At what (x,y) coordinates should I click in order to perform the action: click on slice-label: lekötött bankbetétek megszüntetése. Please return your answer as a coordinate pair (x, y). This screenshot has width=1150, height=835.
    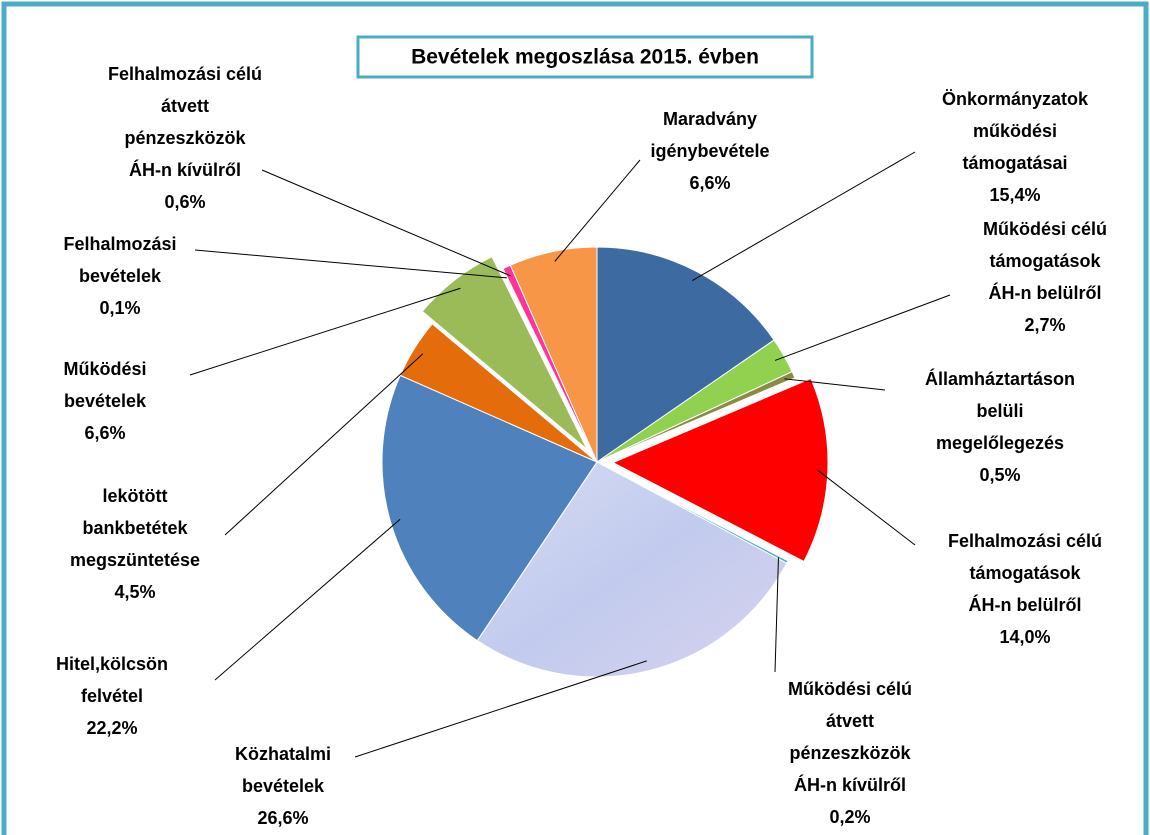
    Looking at the image, I should click on (135, 528).